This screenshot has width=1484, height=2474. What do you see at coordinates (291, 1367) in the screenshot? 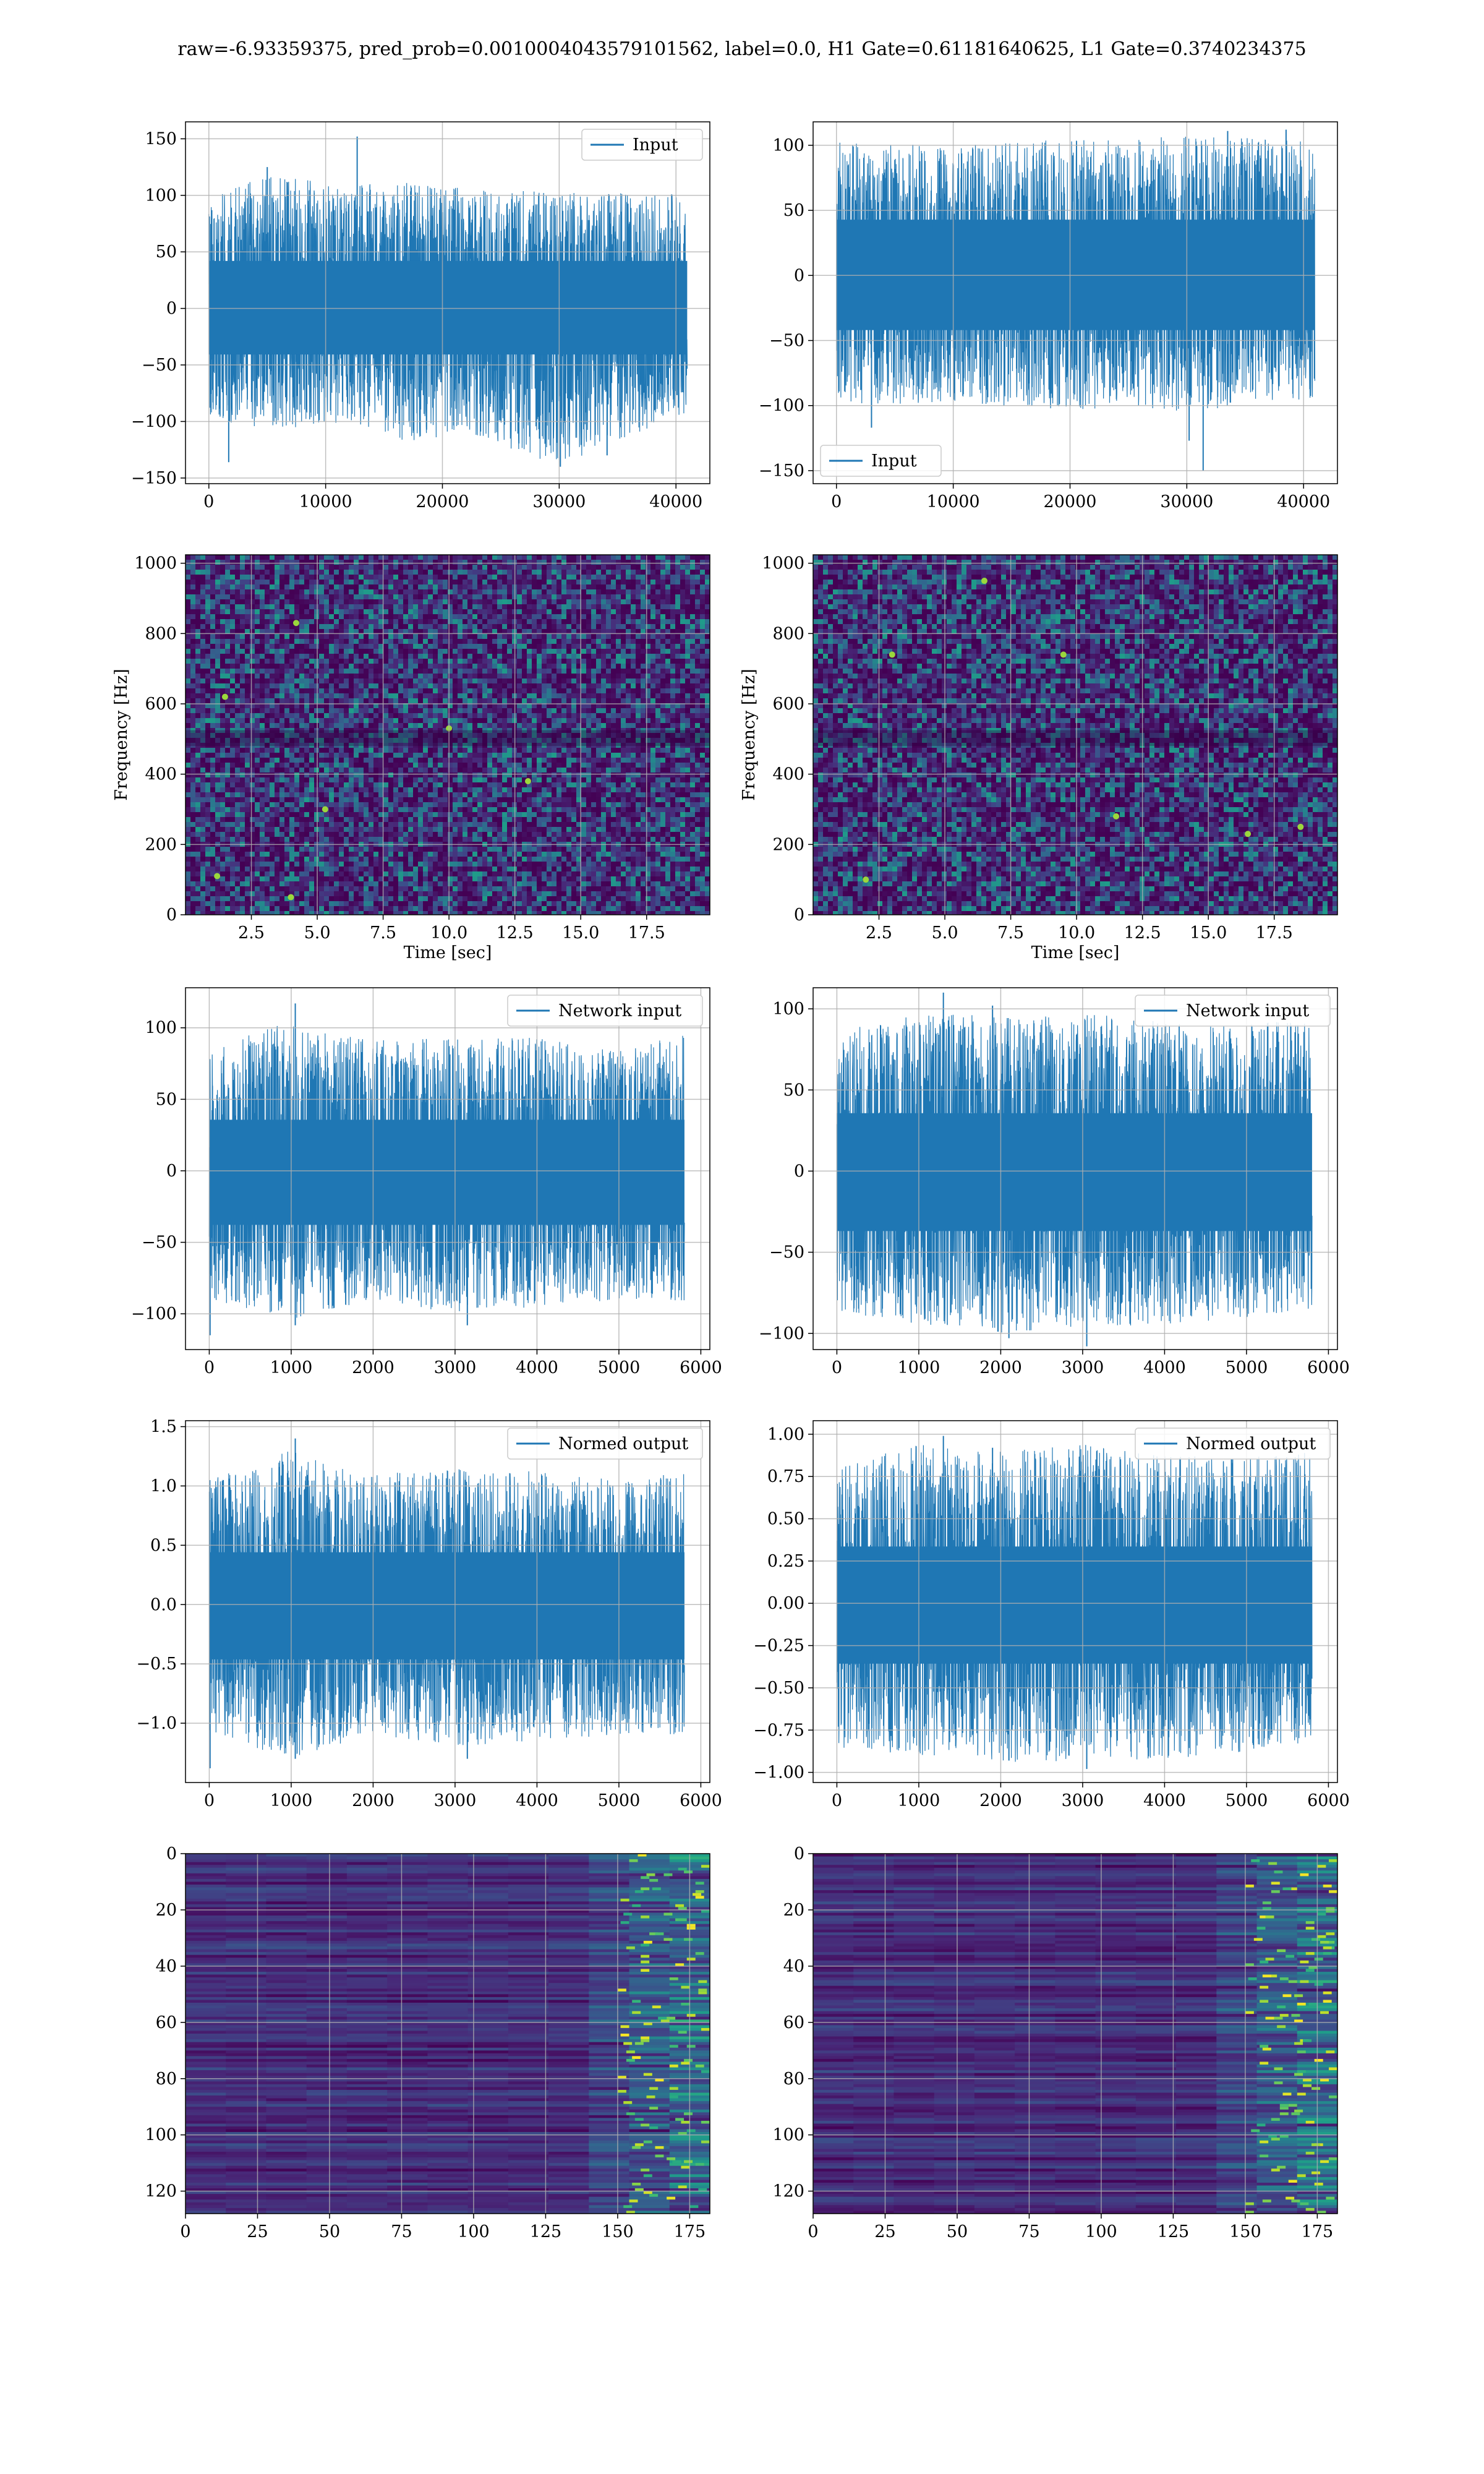
I see `x-tick-label: 1000` at bounding box center [291, 1367].